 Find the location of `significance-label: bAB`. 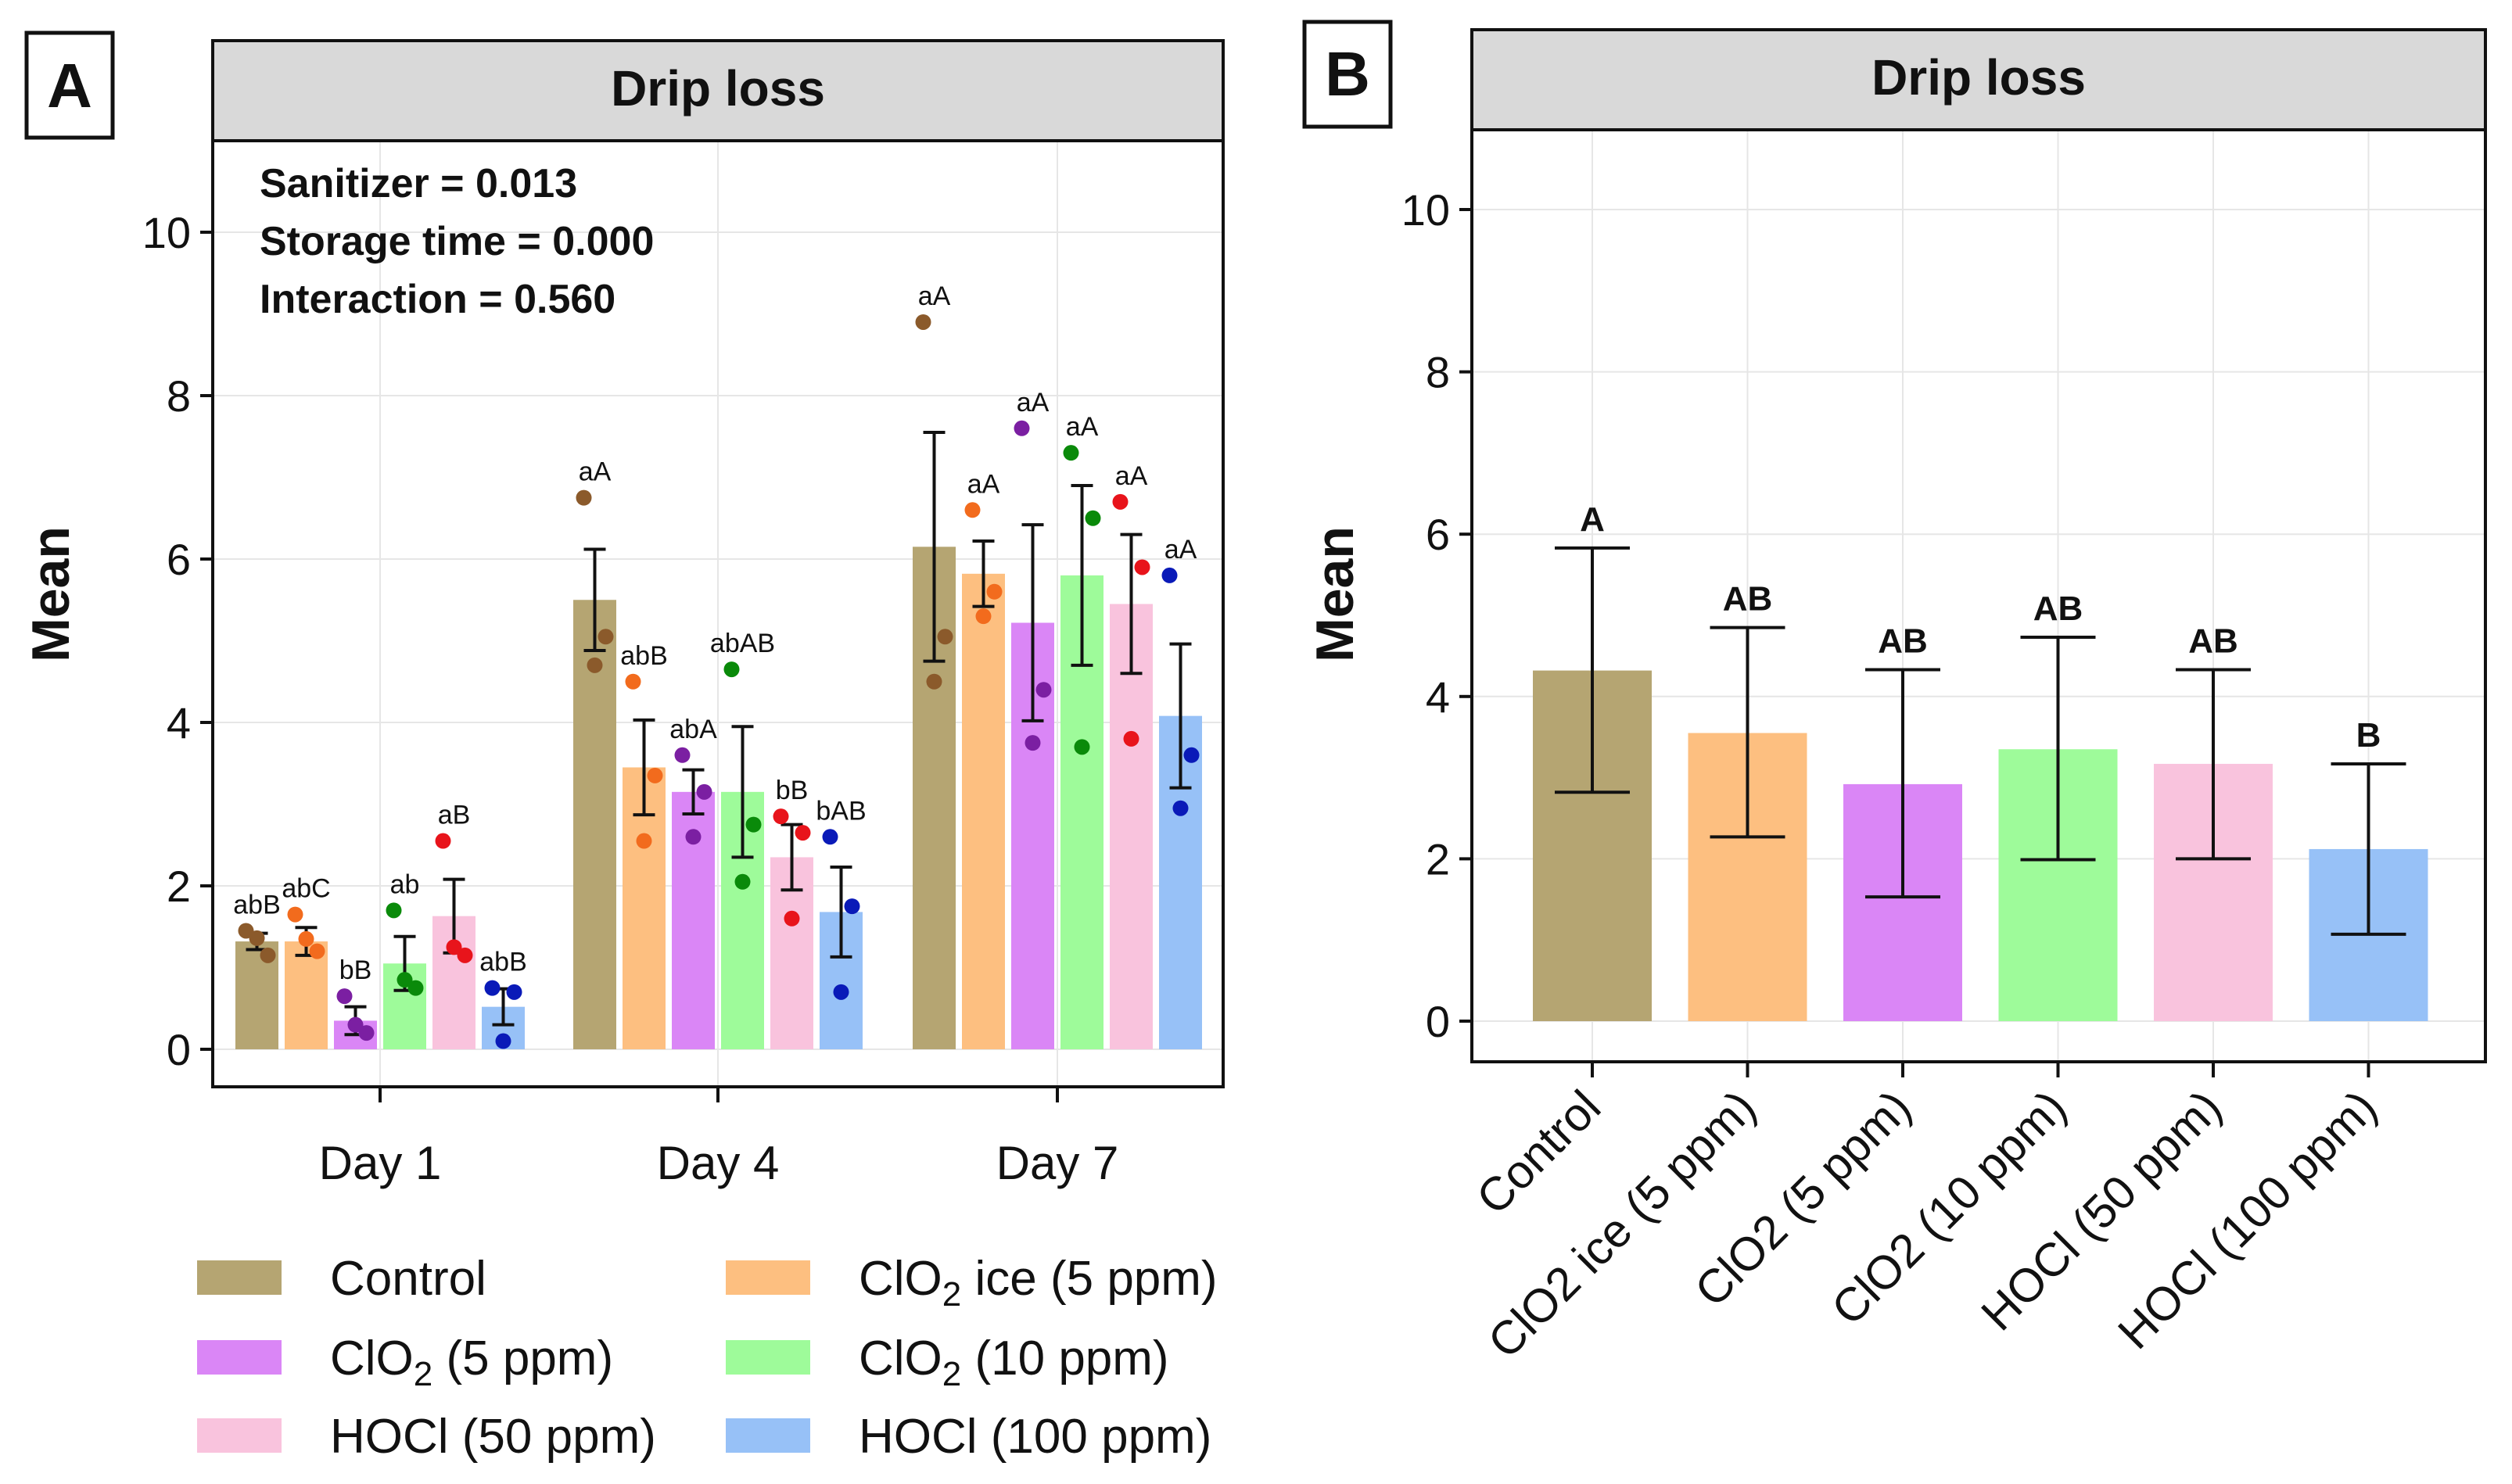

significance-label: bAB is located at coordinates (841, 811).